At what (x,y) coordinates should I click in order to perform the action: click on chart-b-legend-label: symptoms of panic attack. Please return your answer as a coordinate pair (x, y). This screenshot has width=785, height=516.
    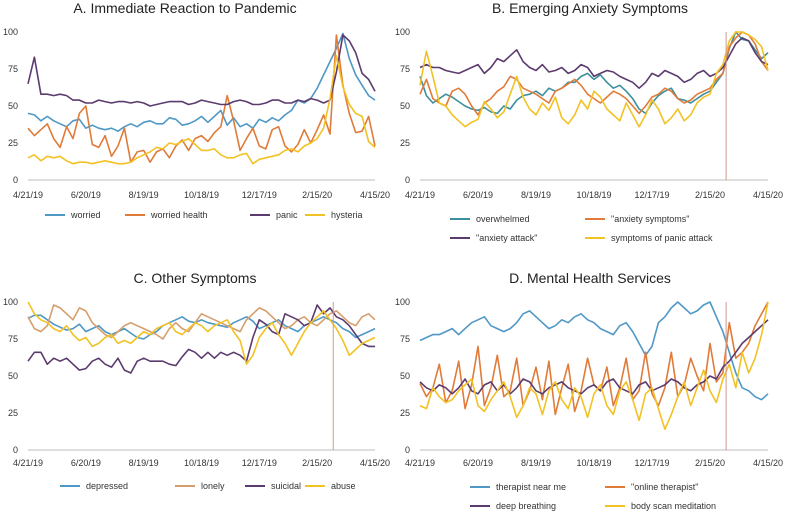
    Looking at the image, I should click on (662, 238).